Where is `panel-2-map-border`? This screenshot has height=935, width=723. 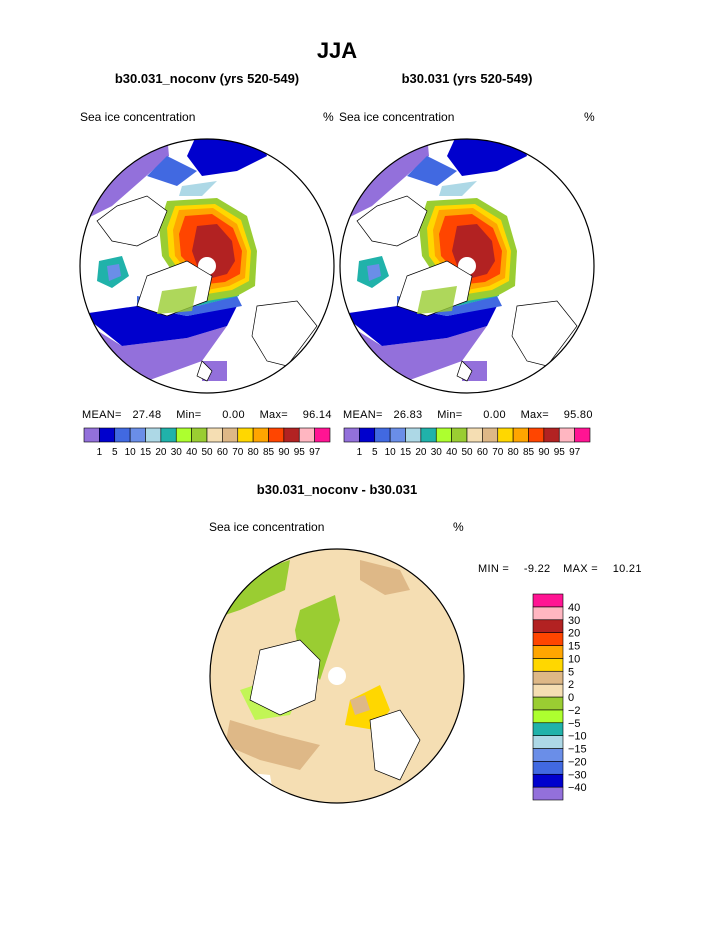
panel-2-map-border is located at coordinates (467, 266).